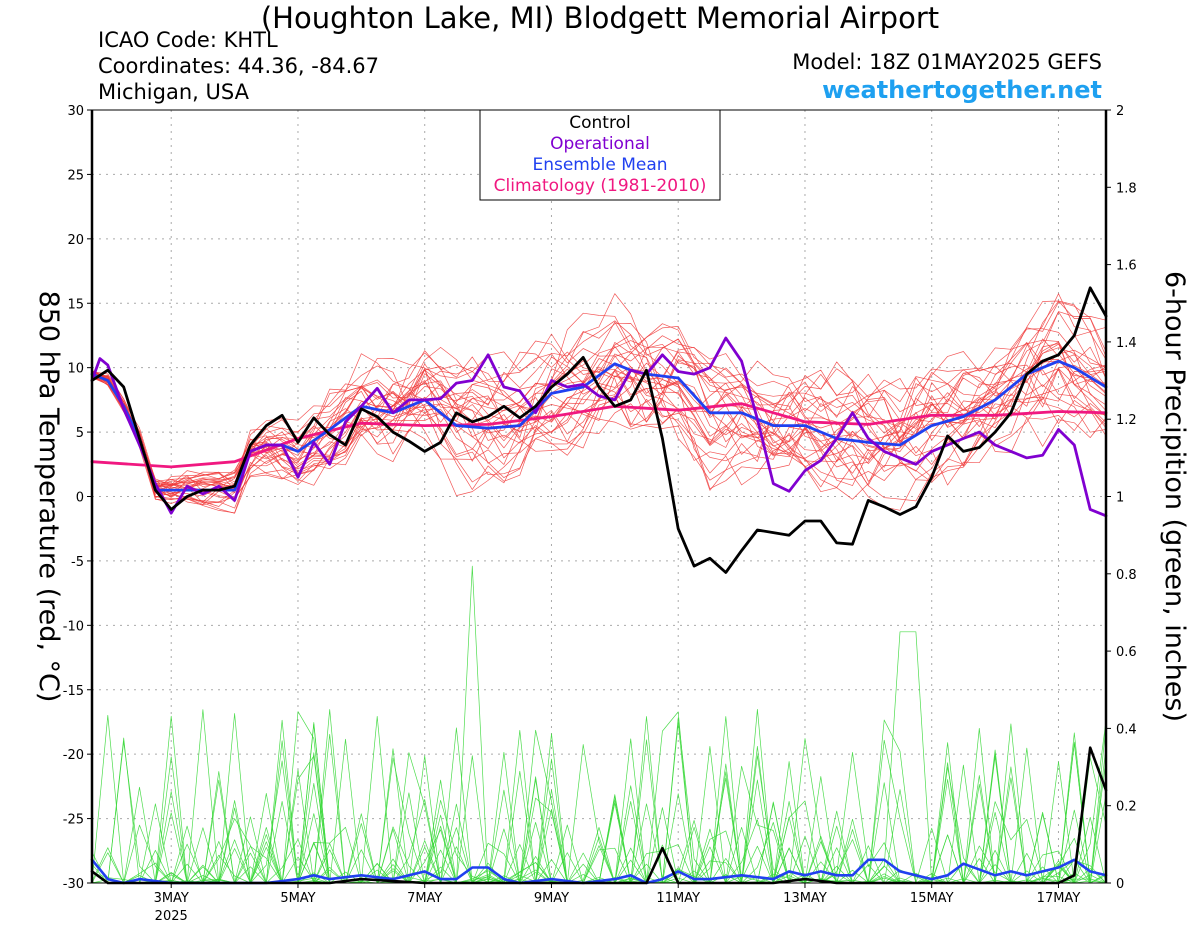 This screenshot has width=1200, height=927. I want to click on x-tick-label: 13MAY, so click(805, 898).